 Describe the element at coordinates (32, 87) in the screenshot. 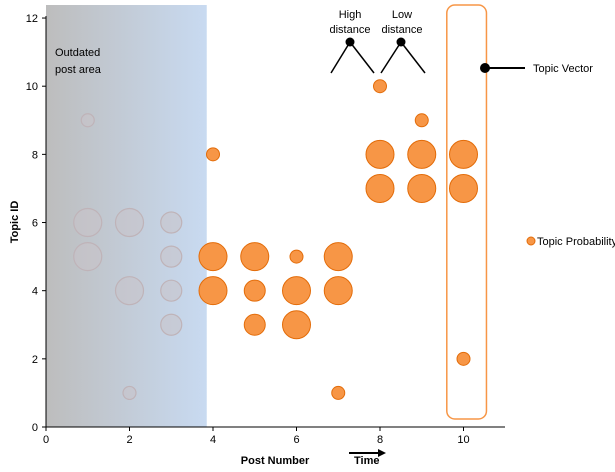

I see `y-tick-label: 10` at that location.